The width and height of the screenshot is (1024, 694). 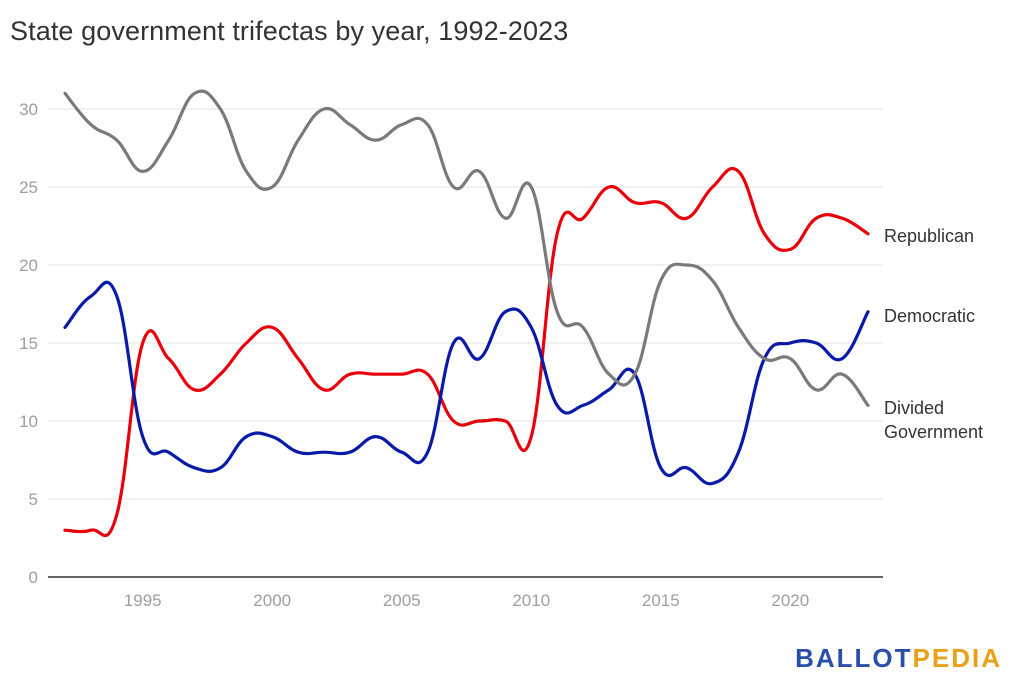 I want to click on x-tick-label: 2015, so click(x=661, y=600).